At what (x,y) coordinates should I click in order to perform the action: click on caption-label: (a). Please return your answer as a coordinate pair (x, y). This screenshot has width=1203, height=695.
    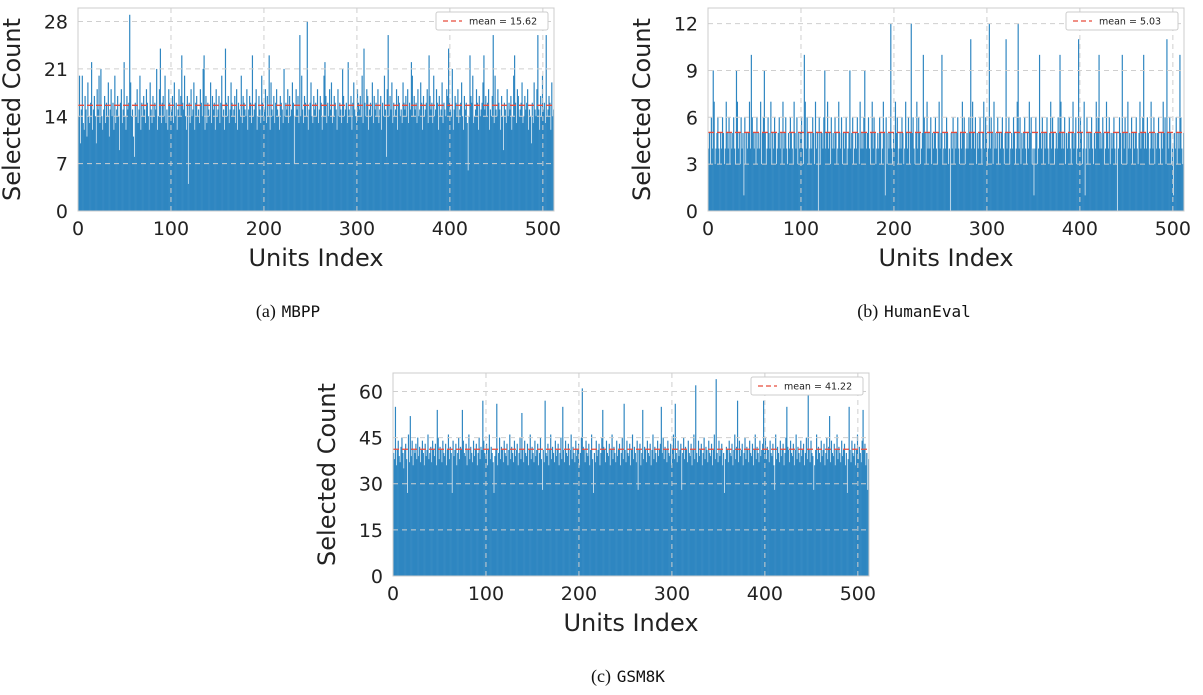
    Looking at the image, I should click on (265, 311).